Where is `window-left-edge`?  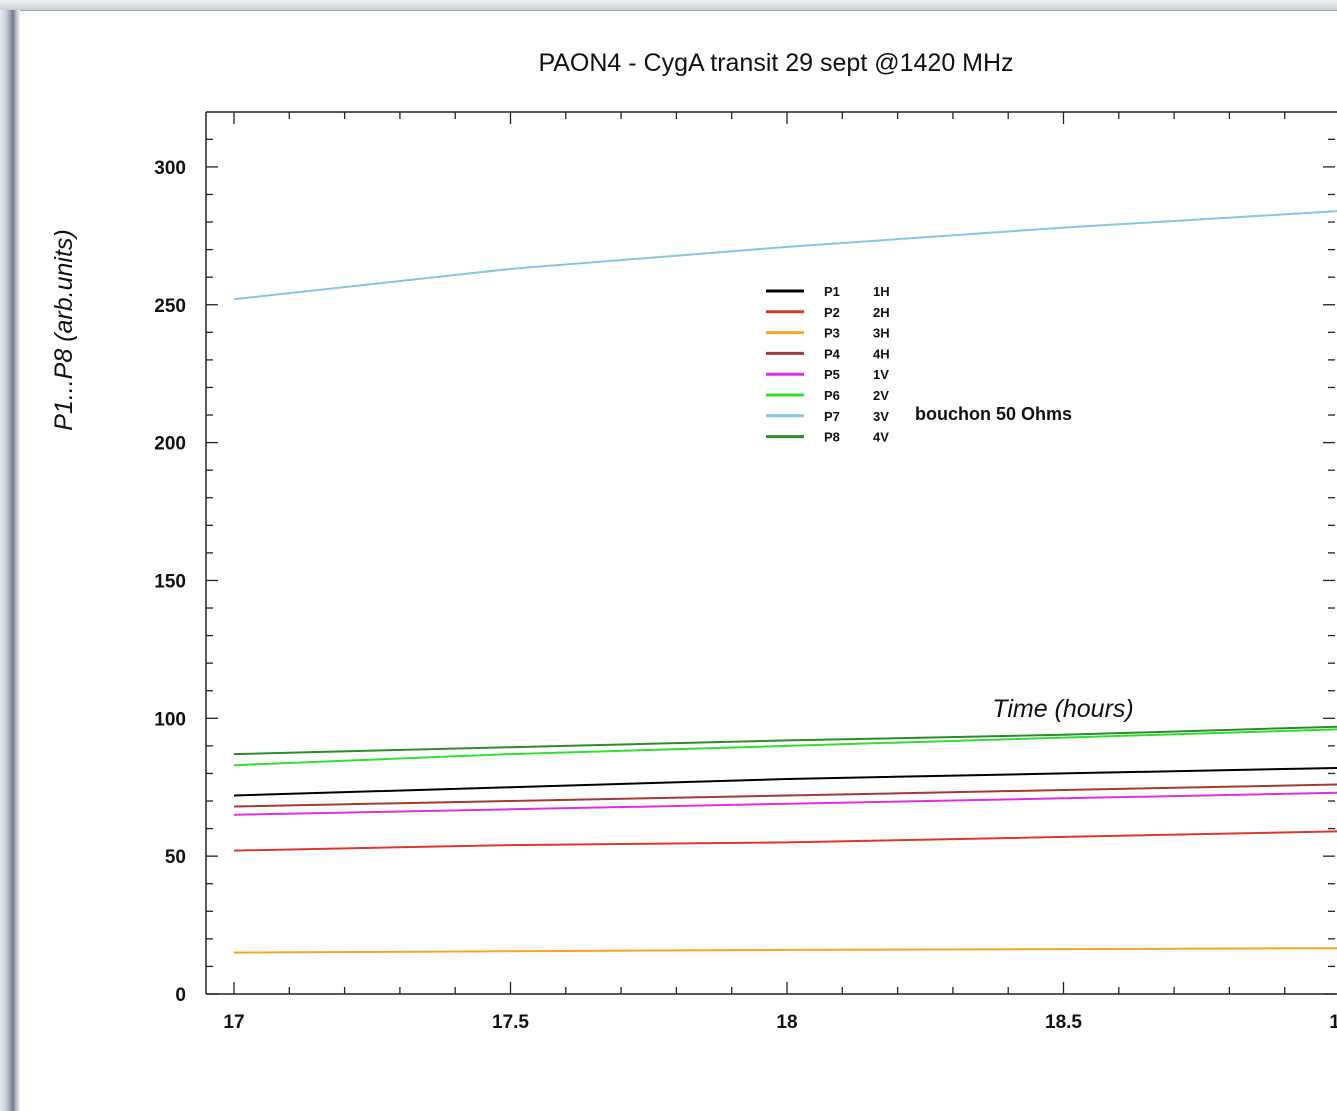
window-left-edge is located at coordinates (10, 560).